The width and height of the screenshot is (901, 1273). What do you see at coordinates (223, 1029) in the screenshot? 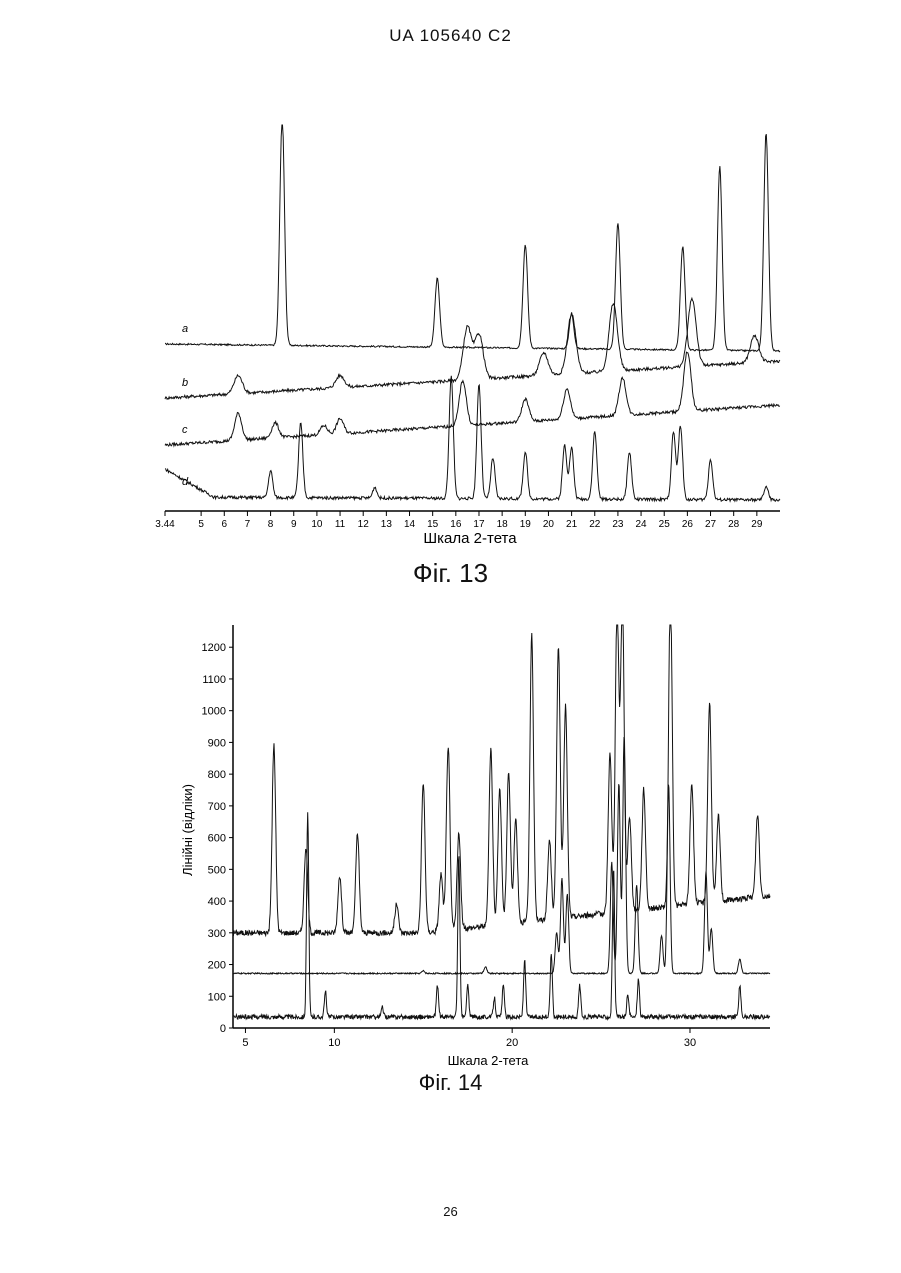
I see `figure-14-y-tick-label: 0` at bounding box center [223, 1029].